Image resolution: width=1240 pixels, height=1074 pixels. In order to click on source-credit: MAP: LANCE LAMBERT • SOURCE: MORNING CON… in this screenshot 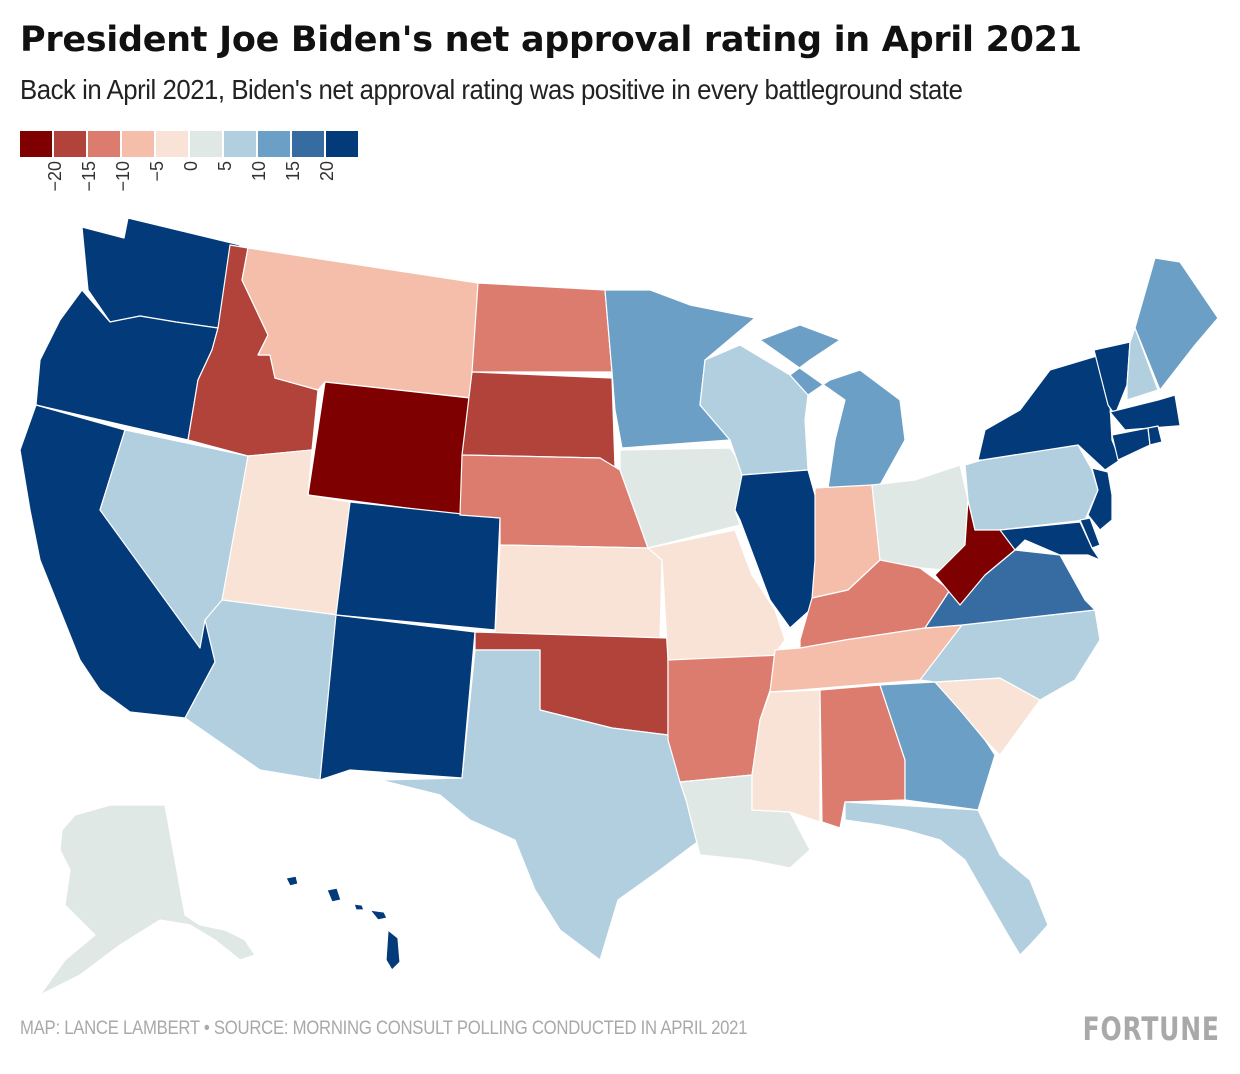, I will do `click(384, 1028)`.